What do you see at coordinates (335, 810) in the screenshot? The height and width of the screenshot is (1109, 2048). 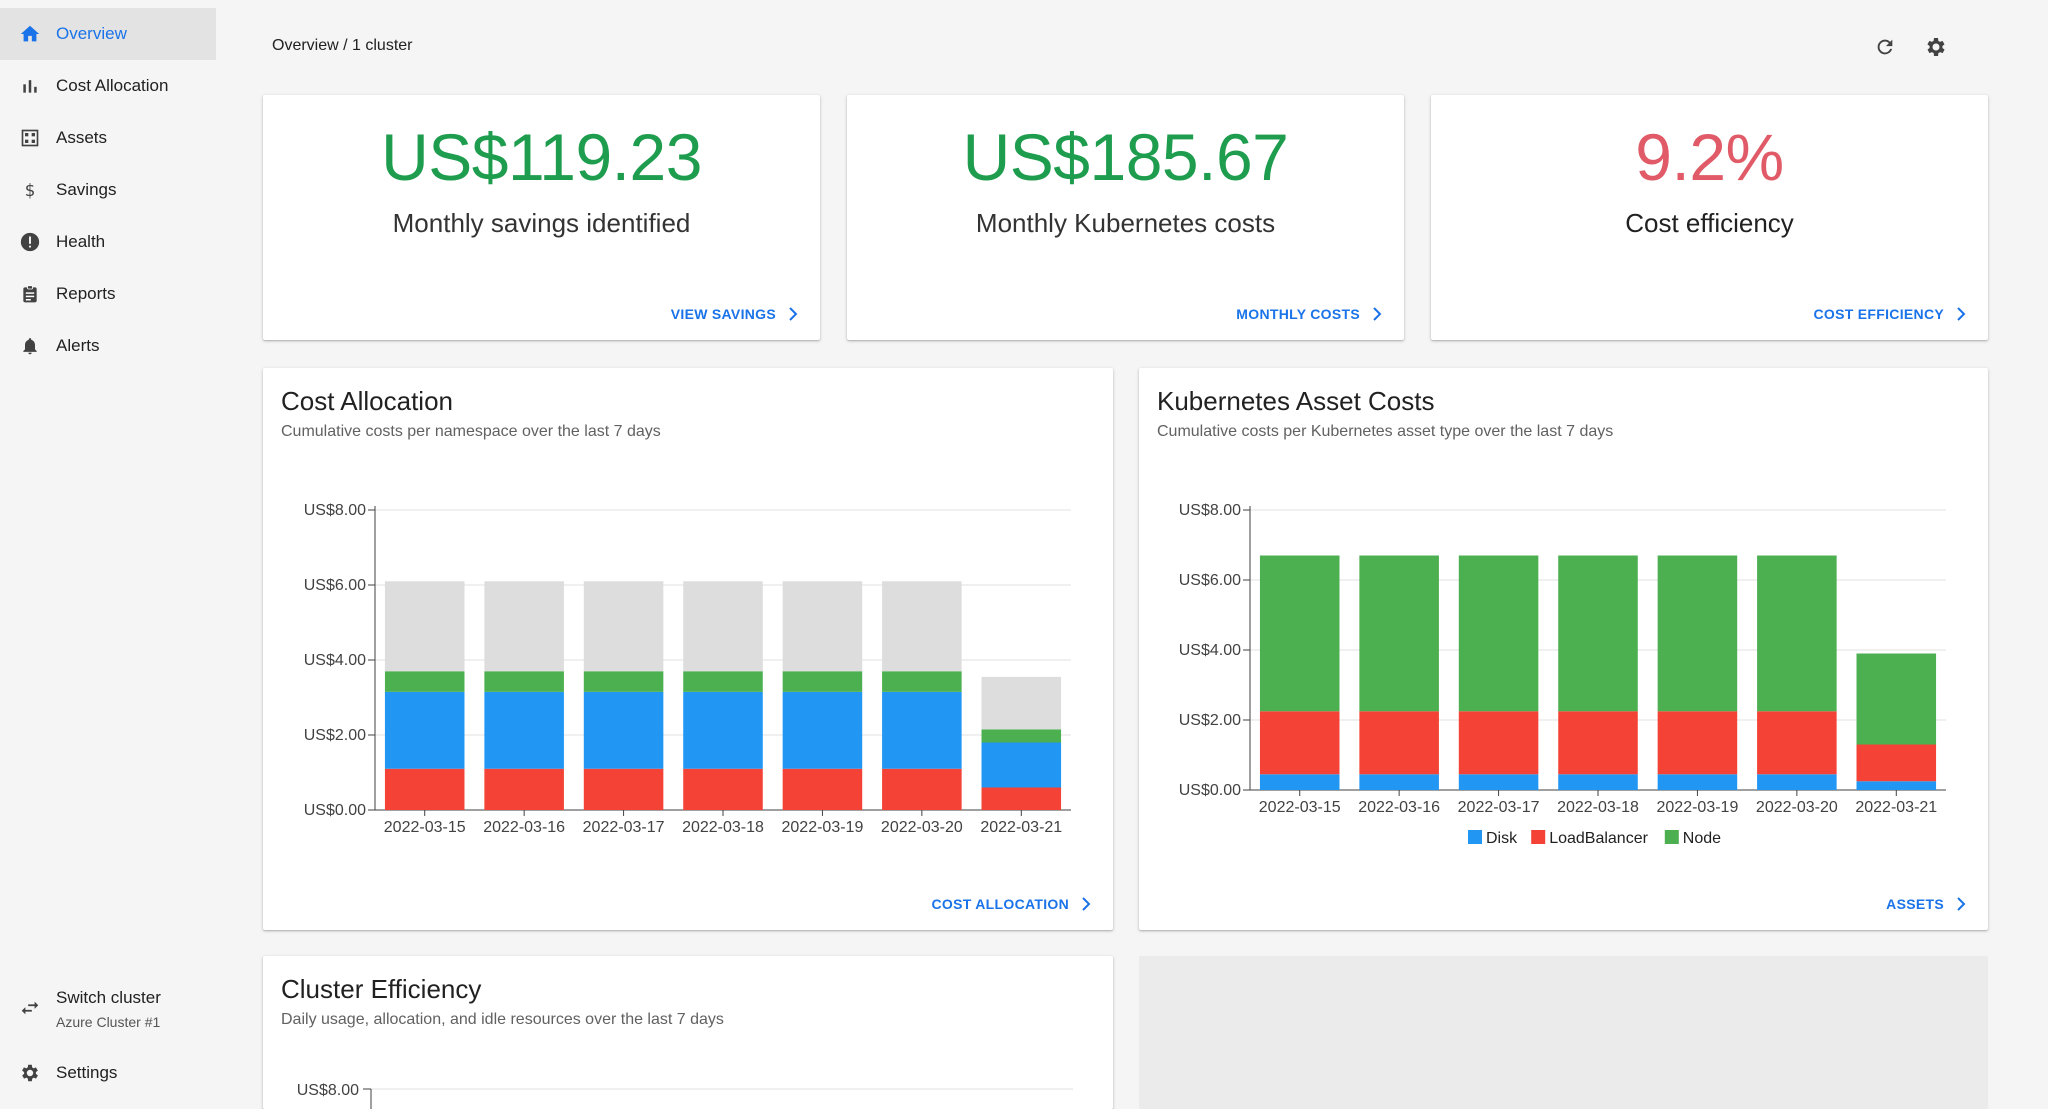 I see `y-tick-label: US$0.00` at bounding box center [335, 810].